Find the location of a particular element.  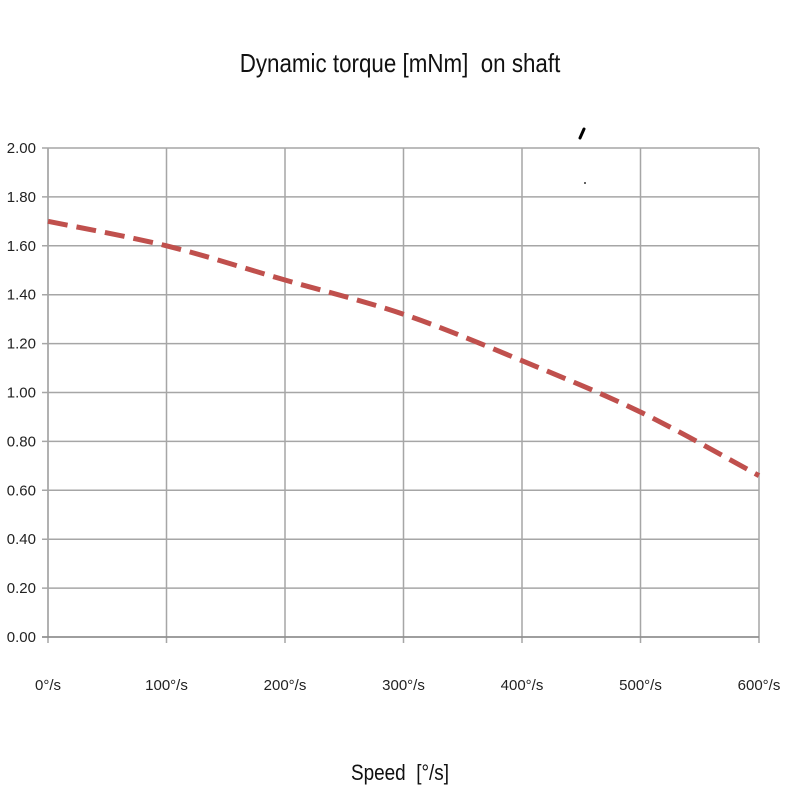

y-tick-label: 2.00 is located at coordinates (21, 148).